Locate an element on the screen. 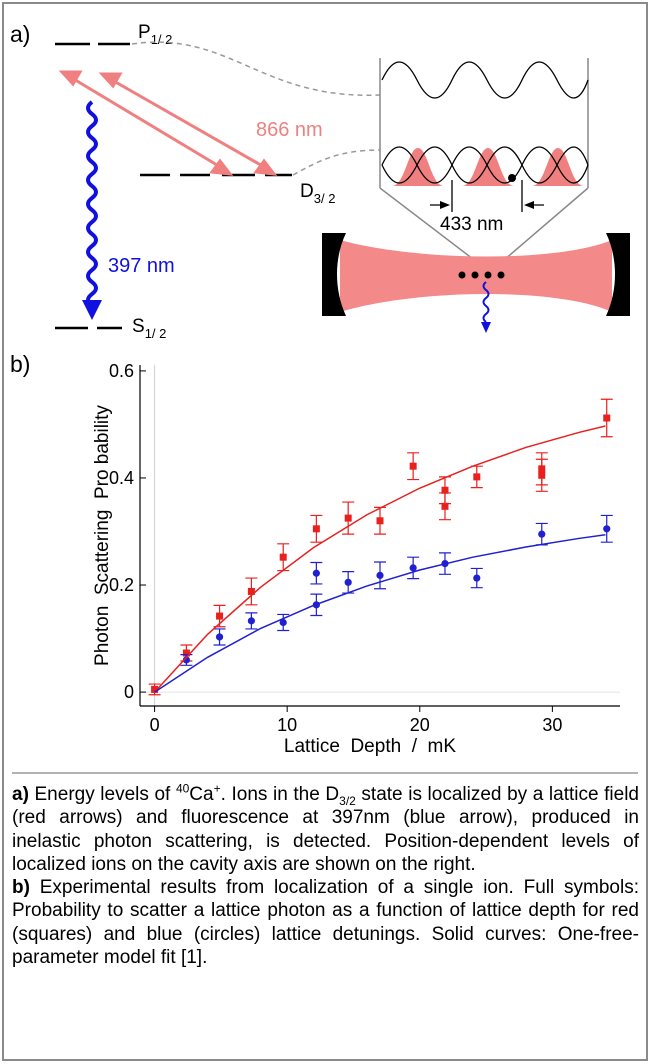  level-label: S1/ 2 is located at coordinates (149, 328).